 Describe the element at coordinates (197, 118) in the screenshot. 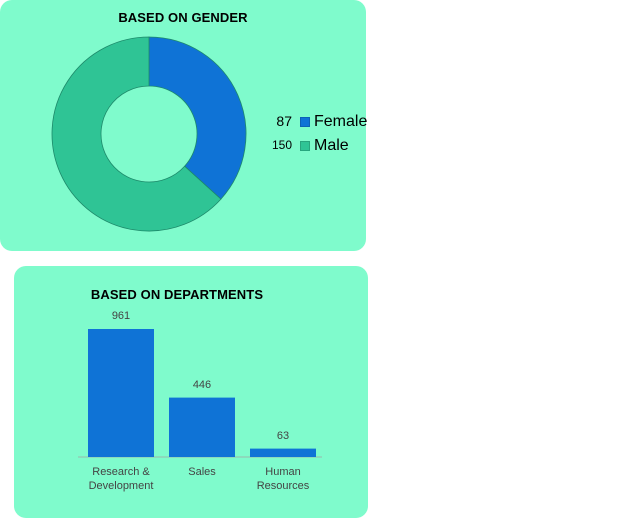

I see `donut-slice-female` at that location.